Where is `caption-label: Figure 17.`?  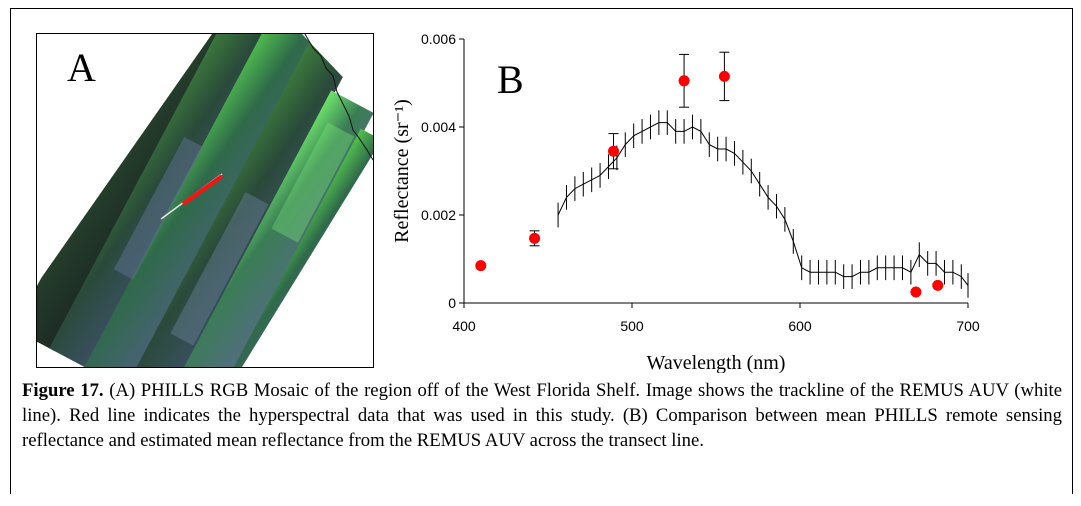 caption-label: Figure 17. is located at coordinates (63, 390).